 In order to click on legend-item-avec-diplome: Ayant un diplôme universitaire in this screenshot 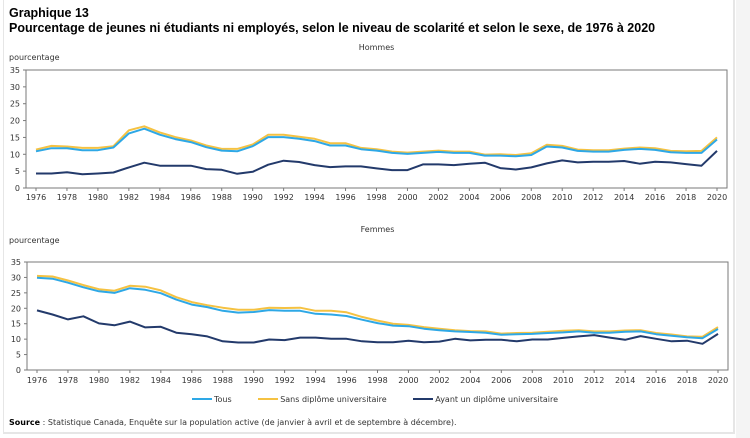, I will do `click(485, 399)`.